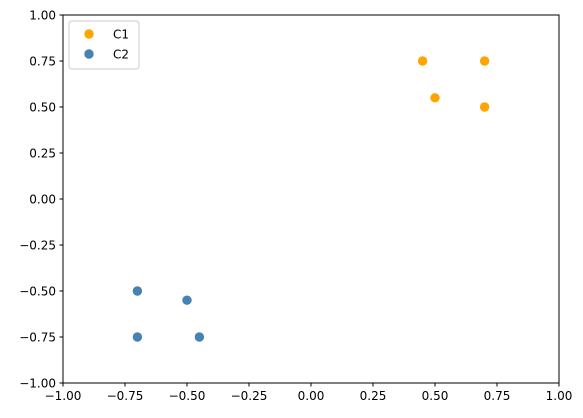  Describe the element at coordinates (497, 396) in the screenshot. I see `x-tick-label: 0.75` at that location.